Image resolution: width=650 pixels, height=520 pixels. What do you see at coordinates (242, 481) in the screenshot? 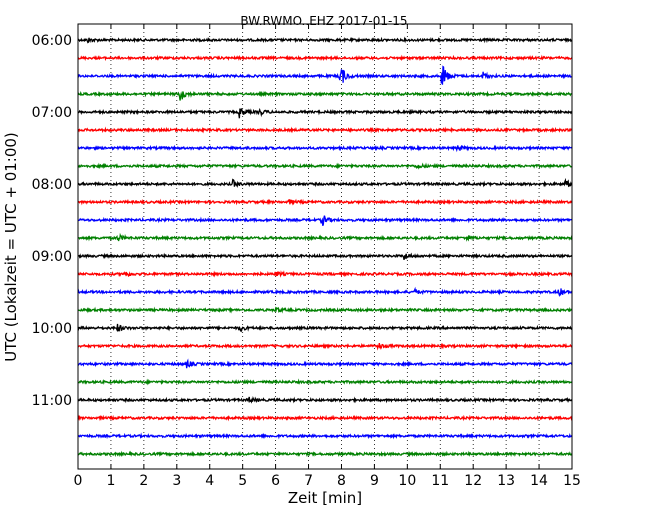
I see `x-tick-label: 5` at bounding box center [242, 481].